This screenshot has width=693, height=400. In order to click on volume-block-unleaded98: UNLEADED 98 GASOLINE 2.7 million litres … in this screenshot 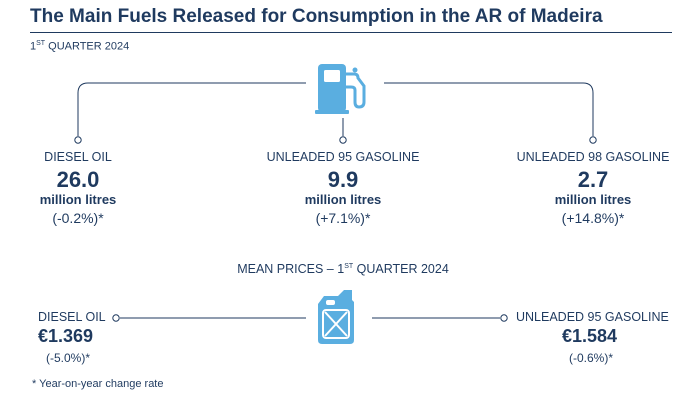, I will do `click(593, 188)`.